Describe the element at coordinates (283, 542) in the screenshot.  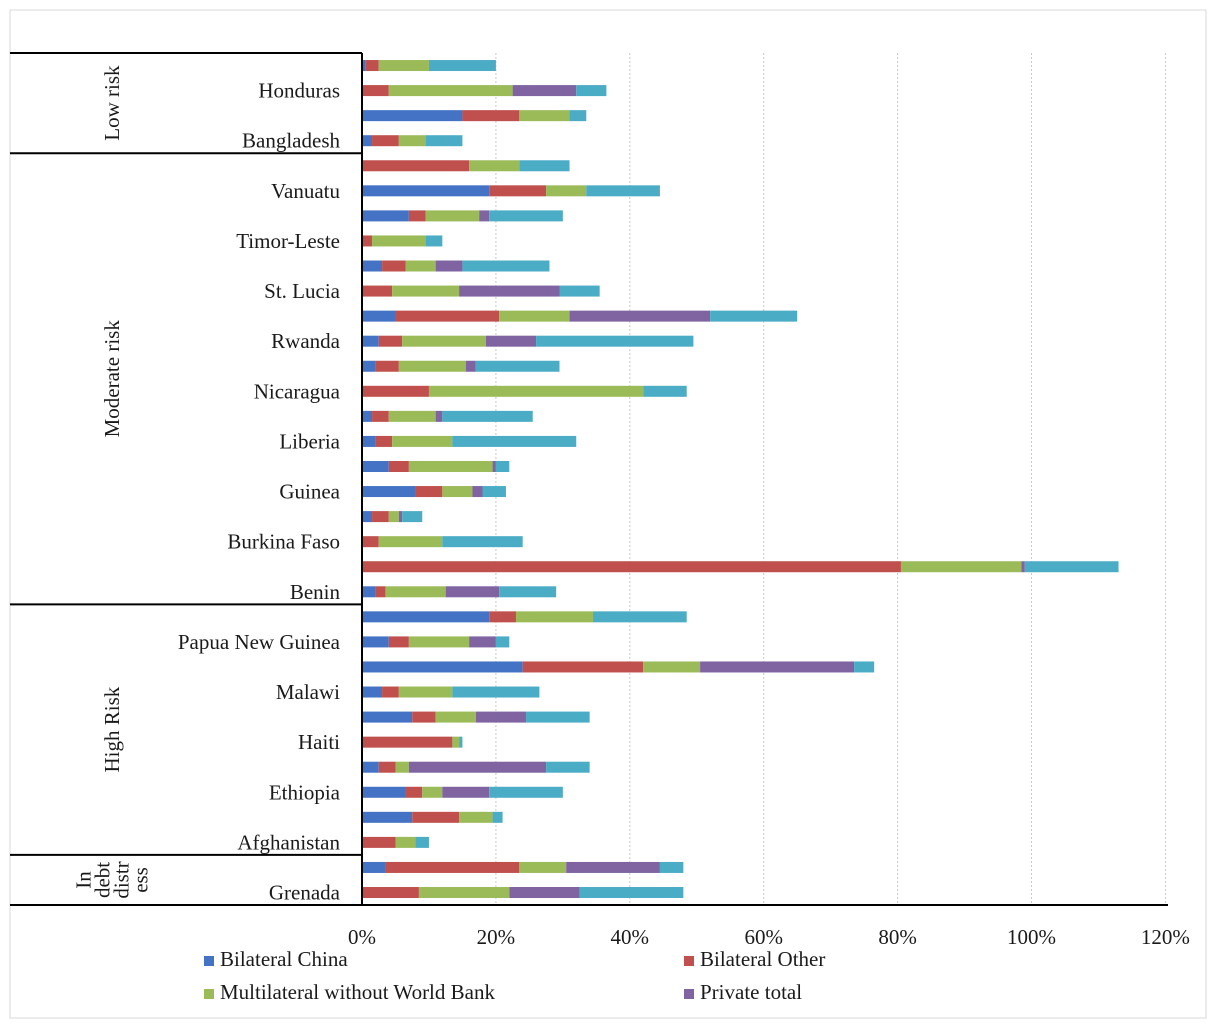
I see `category-label: Burkina Faso` at that location.